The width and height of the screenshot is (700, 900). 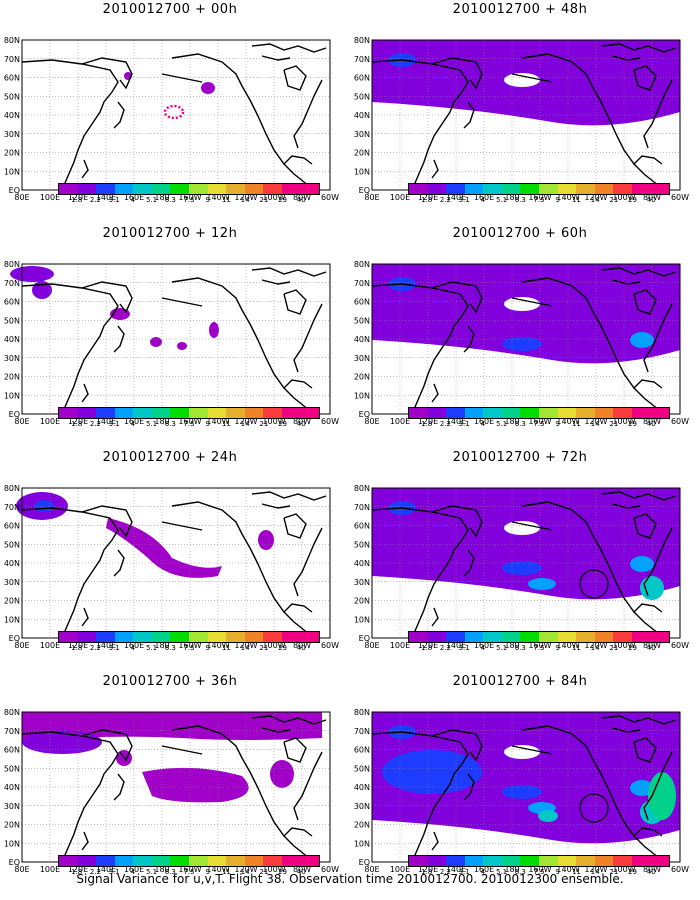 What do you see at coordinates (364, 190) in the screenshot?
I see `lat-tick-label: EQ` at bounding box center [364, 190].